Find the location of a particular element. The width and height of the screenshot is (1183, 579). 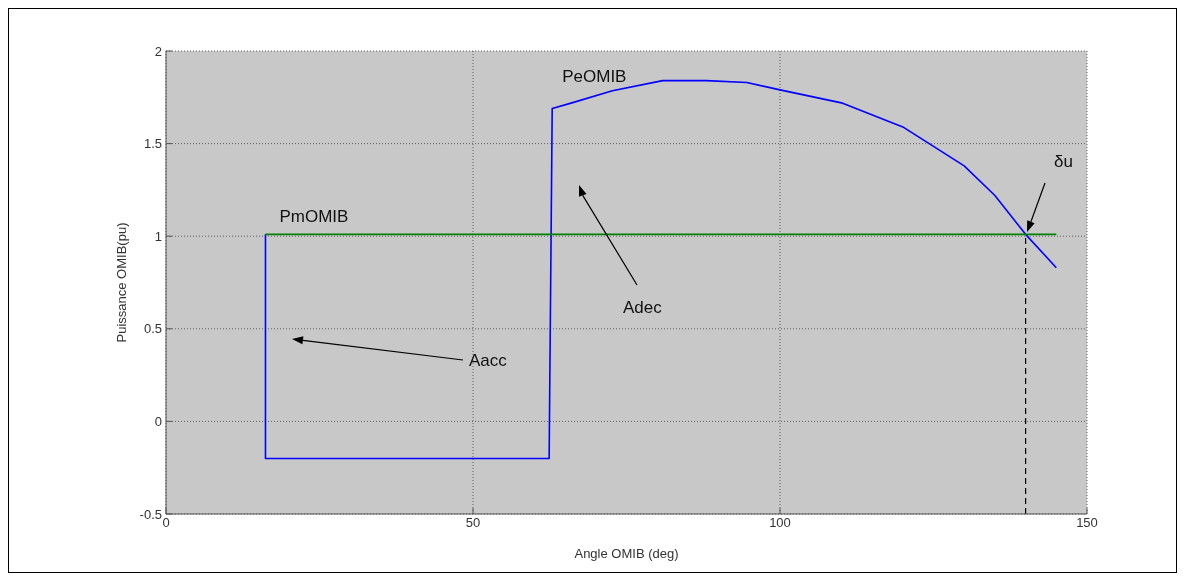

annotation: Aacc is located at coordinates (488, 360).